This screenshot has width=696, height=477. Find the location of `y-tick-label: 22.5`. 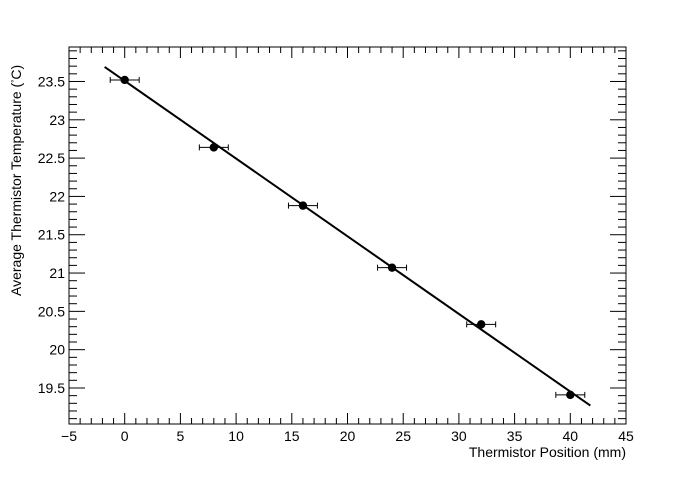

y-tick-label: 22.5 is located at coordinates (51, 158).